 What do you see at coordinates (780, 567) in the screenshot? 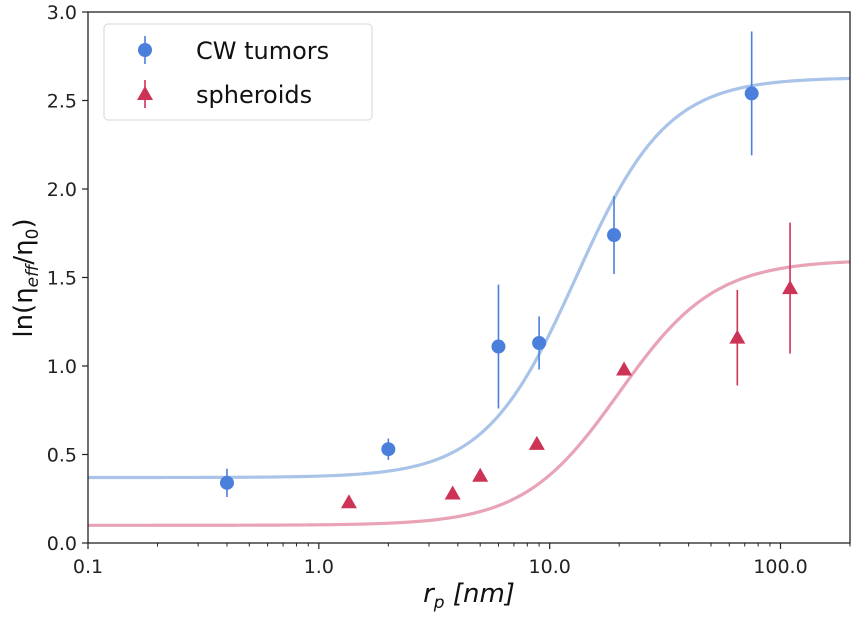
I see `x-tick-label: 100.0` at bounding box center [780, 567].